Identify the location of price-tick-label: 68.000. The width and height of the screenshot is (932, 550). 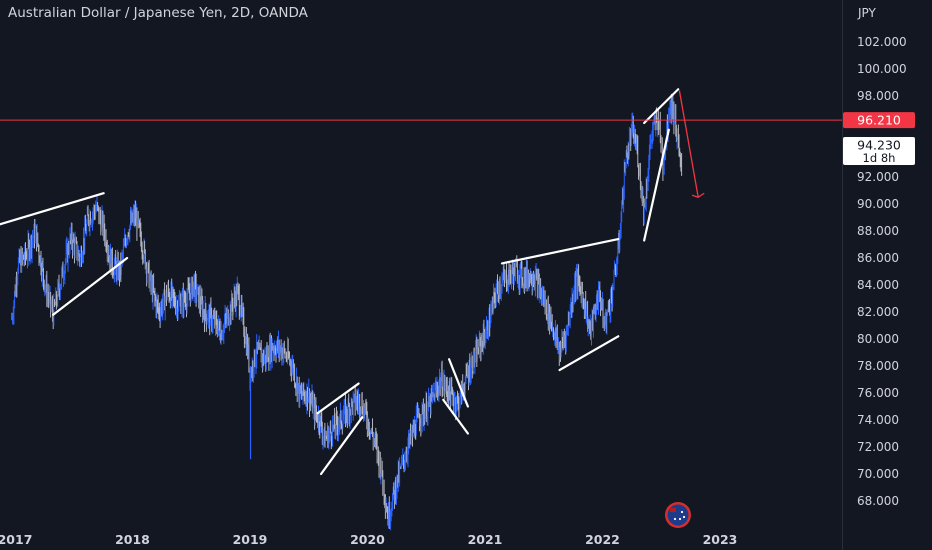
(878, 501).